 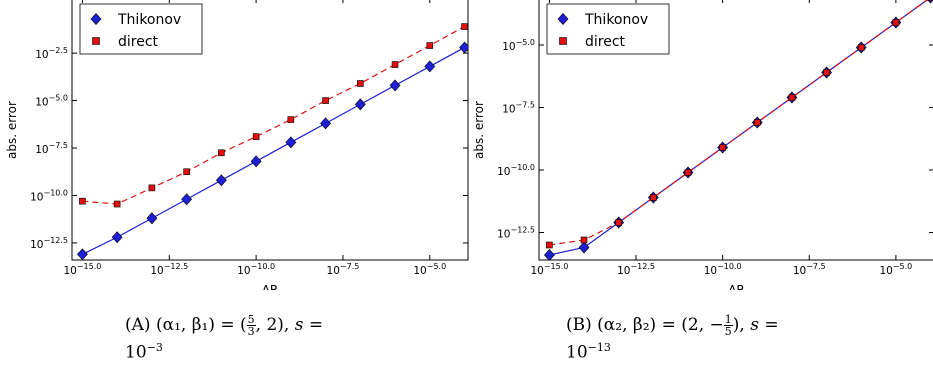 What do you see at coordinates (51, 53) in the screenshot?
I see `y-tick-label: 10−2.5` at bounding box center [51, 53].